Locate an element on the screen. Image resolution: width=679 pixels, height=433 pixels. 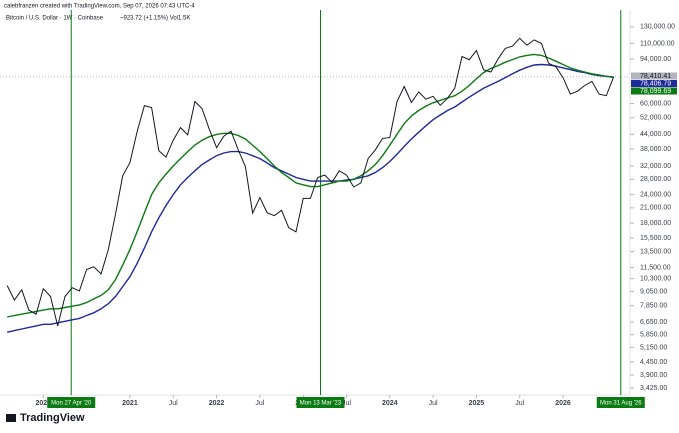
logo: TradingView is located at coordinates (45, 418).